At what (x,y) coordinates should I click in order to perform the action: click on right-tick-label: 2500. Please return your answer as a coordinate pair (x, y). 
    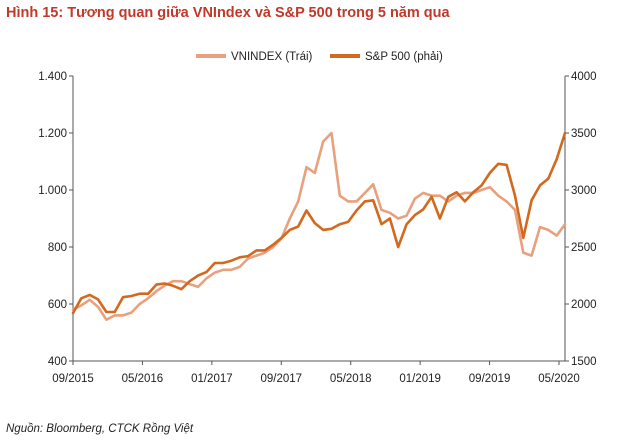
    Looking at the image, I should click on (584, 248).